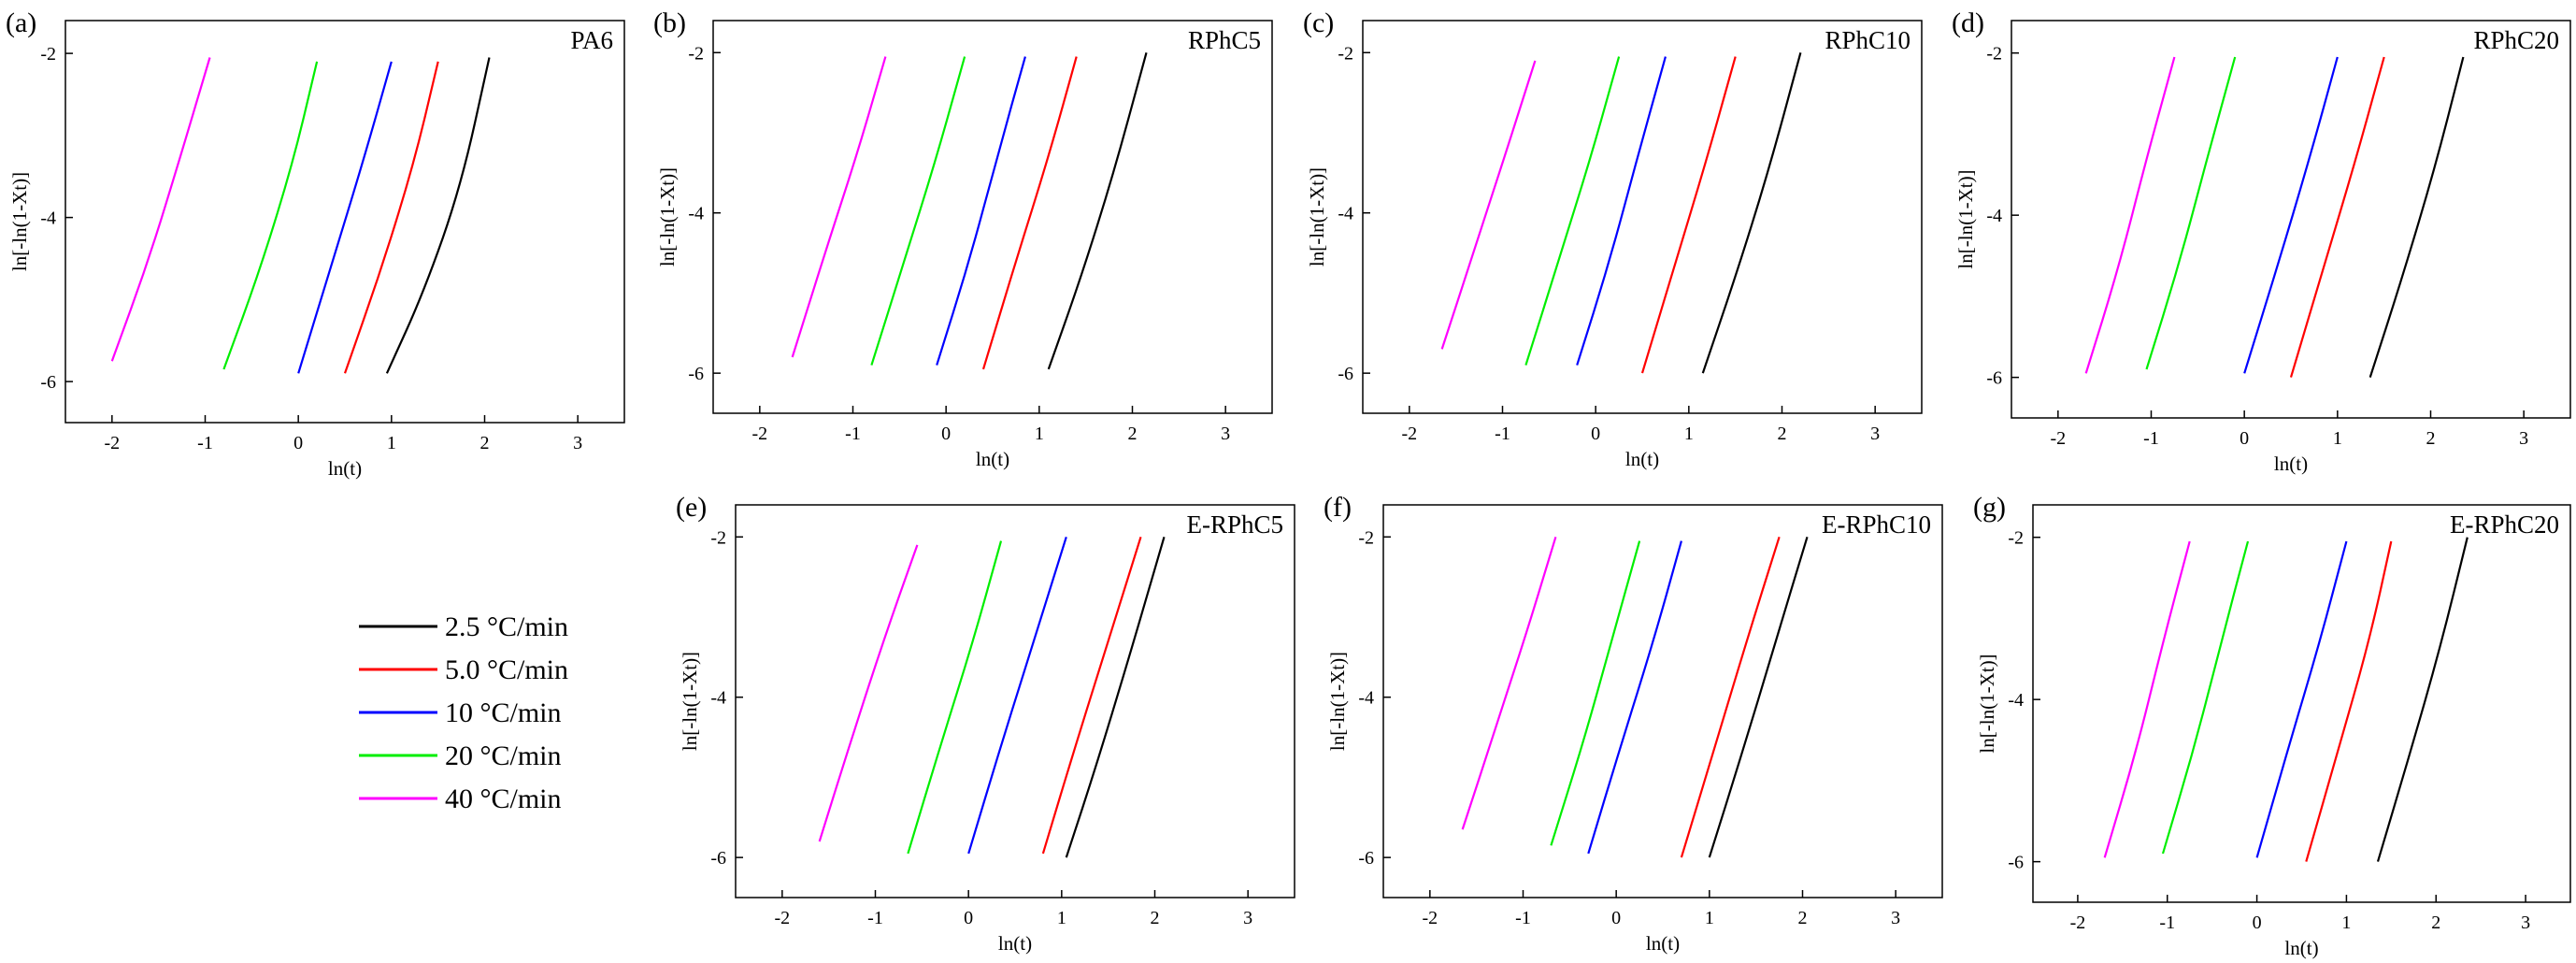 This screenshot has height=963, width=2576. I want to click on sample-name: E-RPhC5, so click(1234, 524).